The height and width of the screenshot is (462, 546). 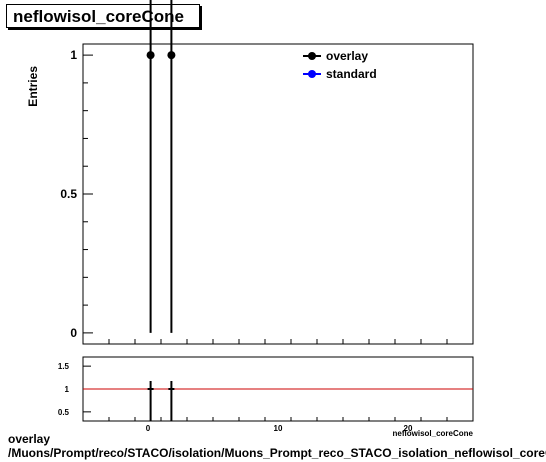 What do you see at coordinates (64, 412) in the screenshot?
I see `ratio-y-tick-label: 0.5` at bounding box center [64, 412].